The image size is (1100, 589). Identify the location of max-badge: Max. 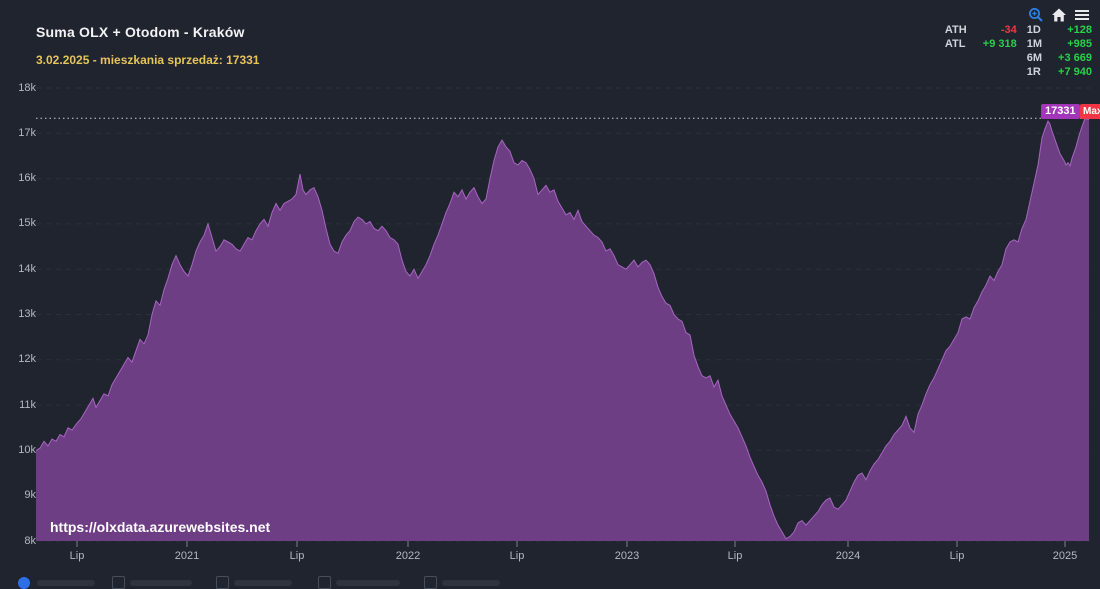
(1090, 111).